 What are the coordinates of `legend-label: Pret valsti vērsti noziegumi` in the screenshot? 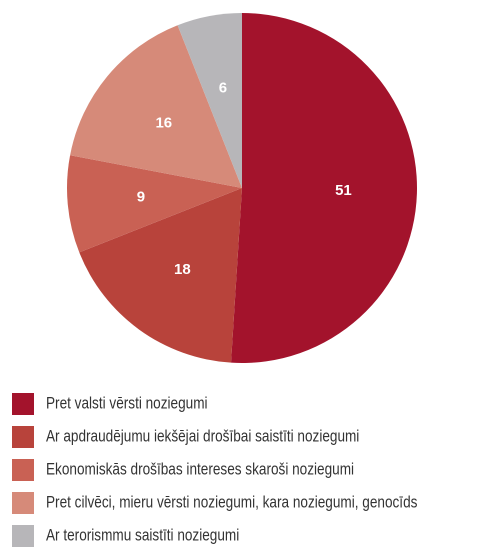 It's located at (127, 403).